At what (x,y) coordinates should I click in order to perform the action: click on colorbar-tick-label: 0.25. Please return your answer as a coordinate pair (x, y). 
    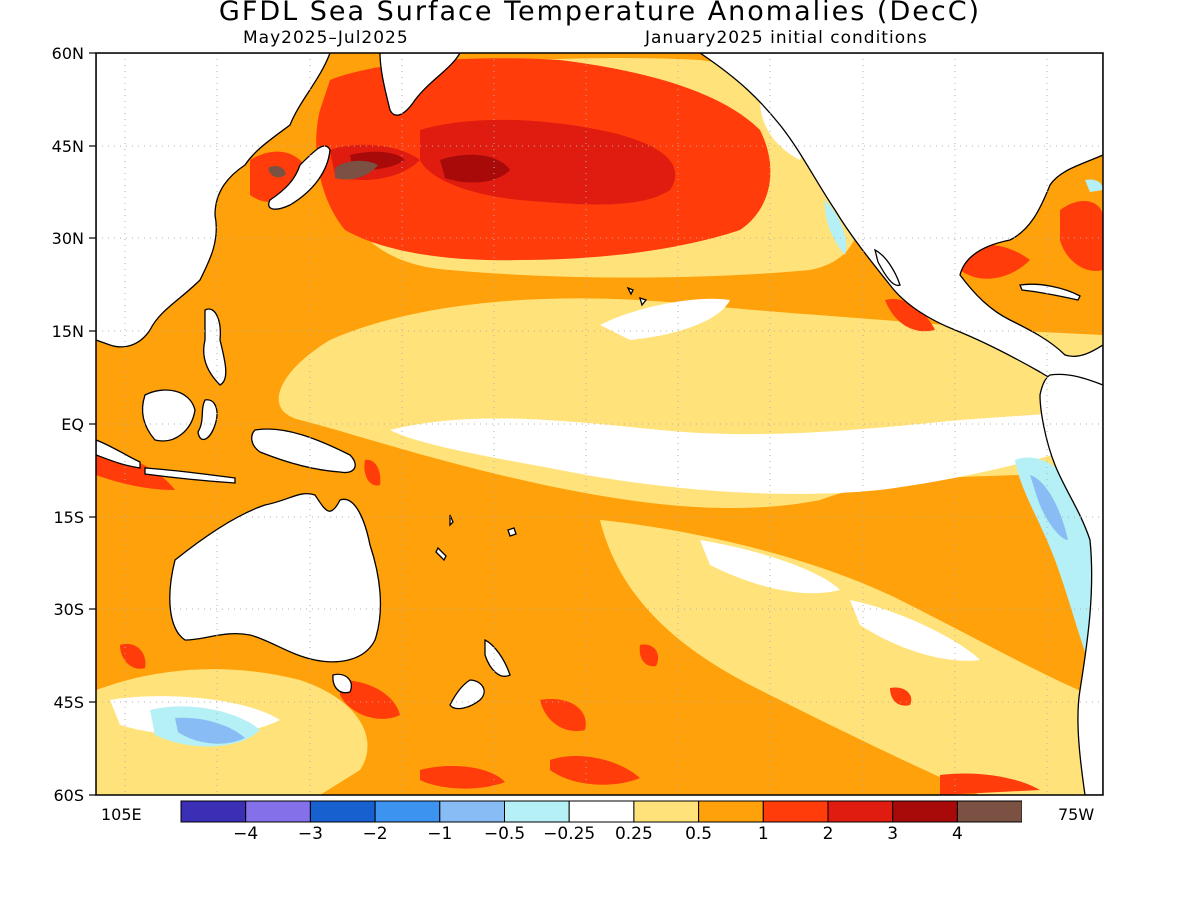
    Looking at the image, I should click on (633, 834).